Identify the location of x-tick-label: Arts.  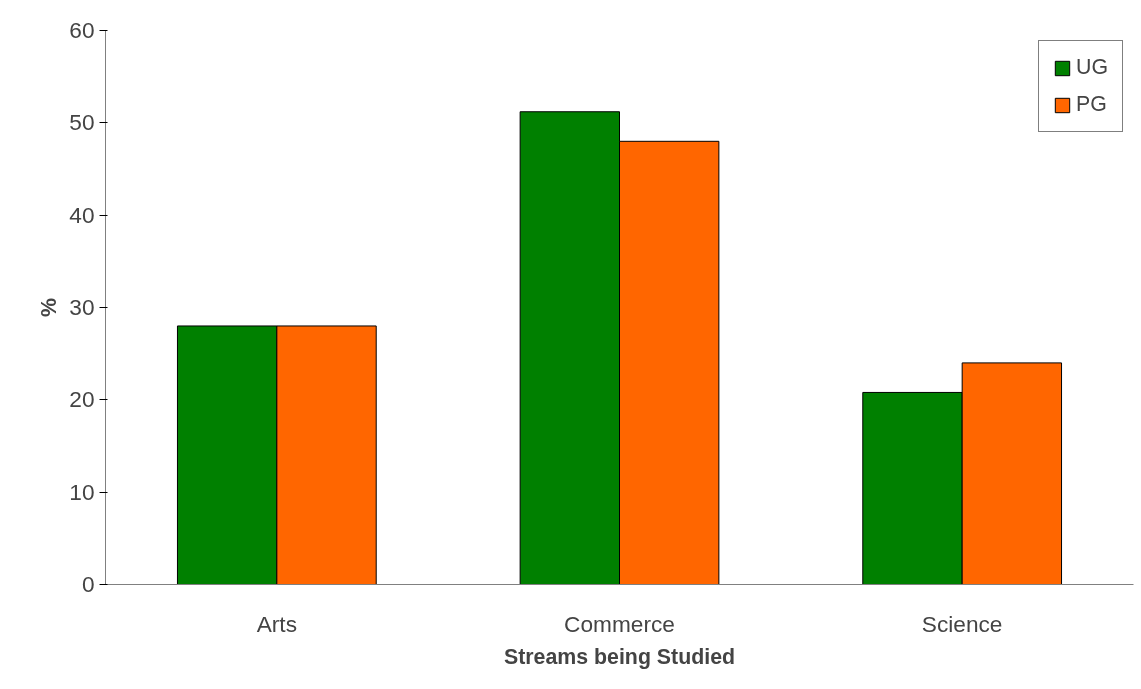
(276, 623).